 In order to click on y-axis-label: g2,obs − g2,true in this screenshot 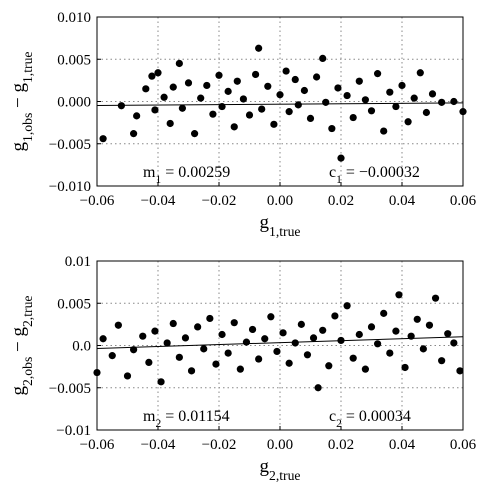, I will do `click(21, 346)`.